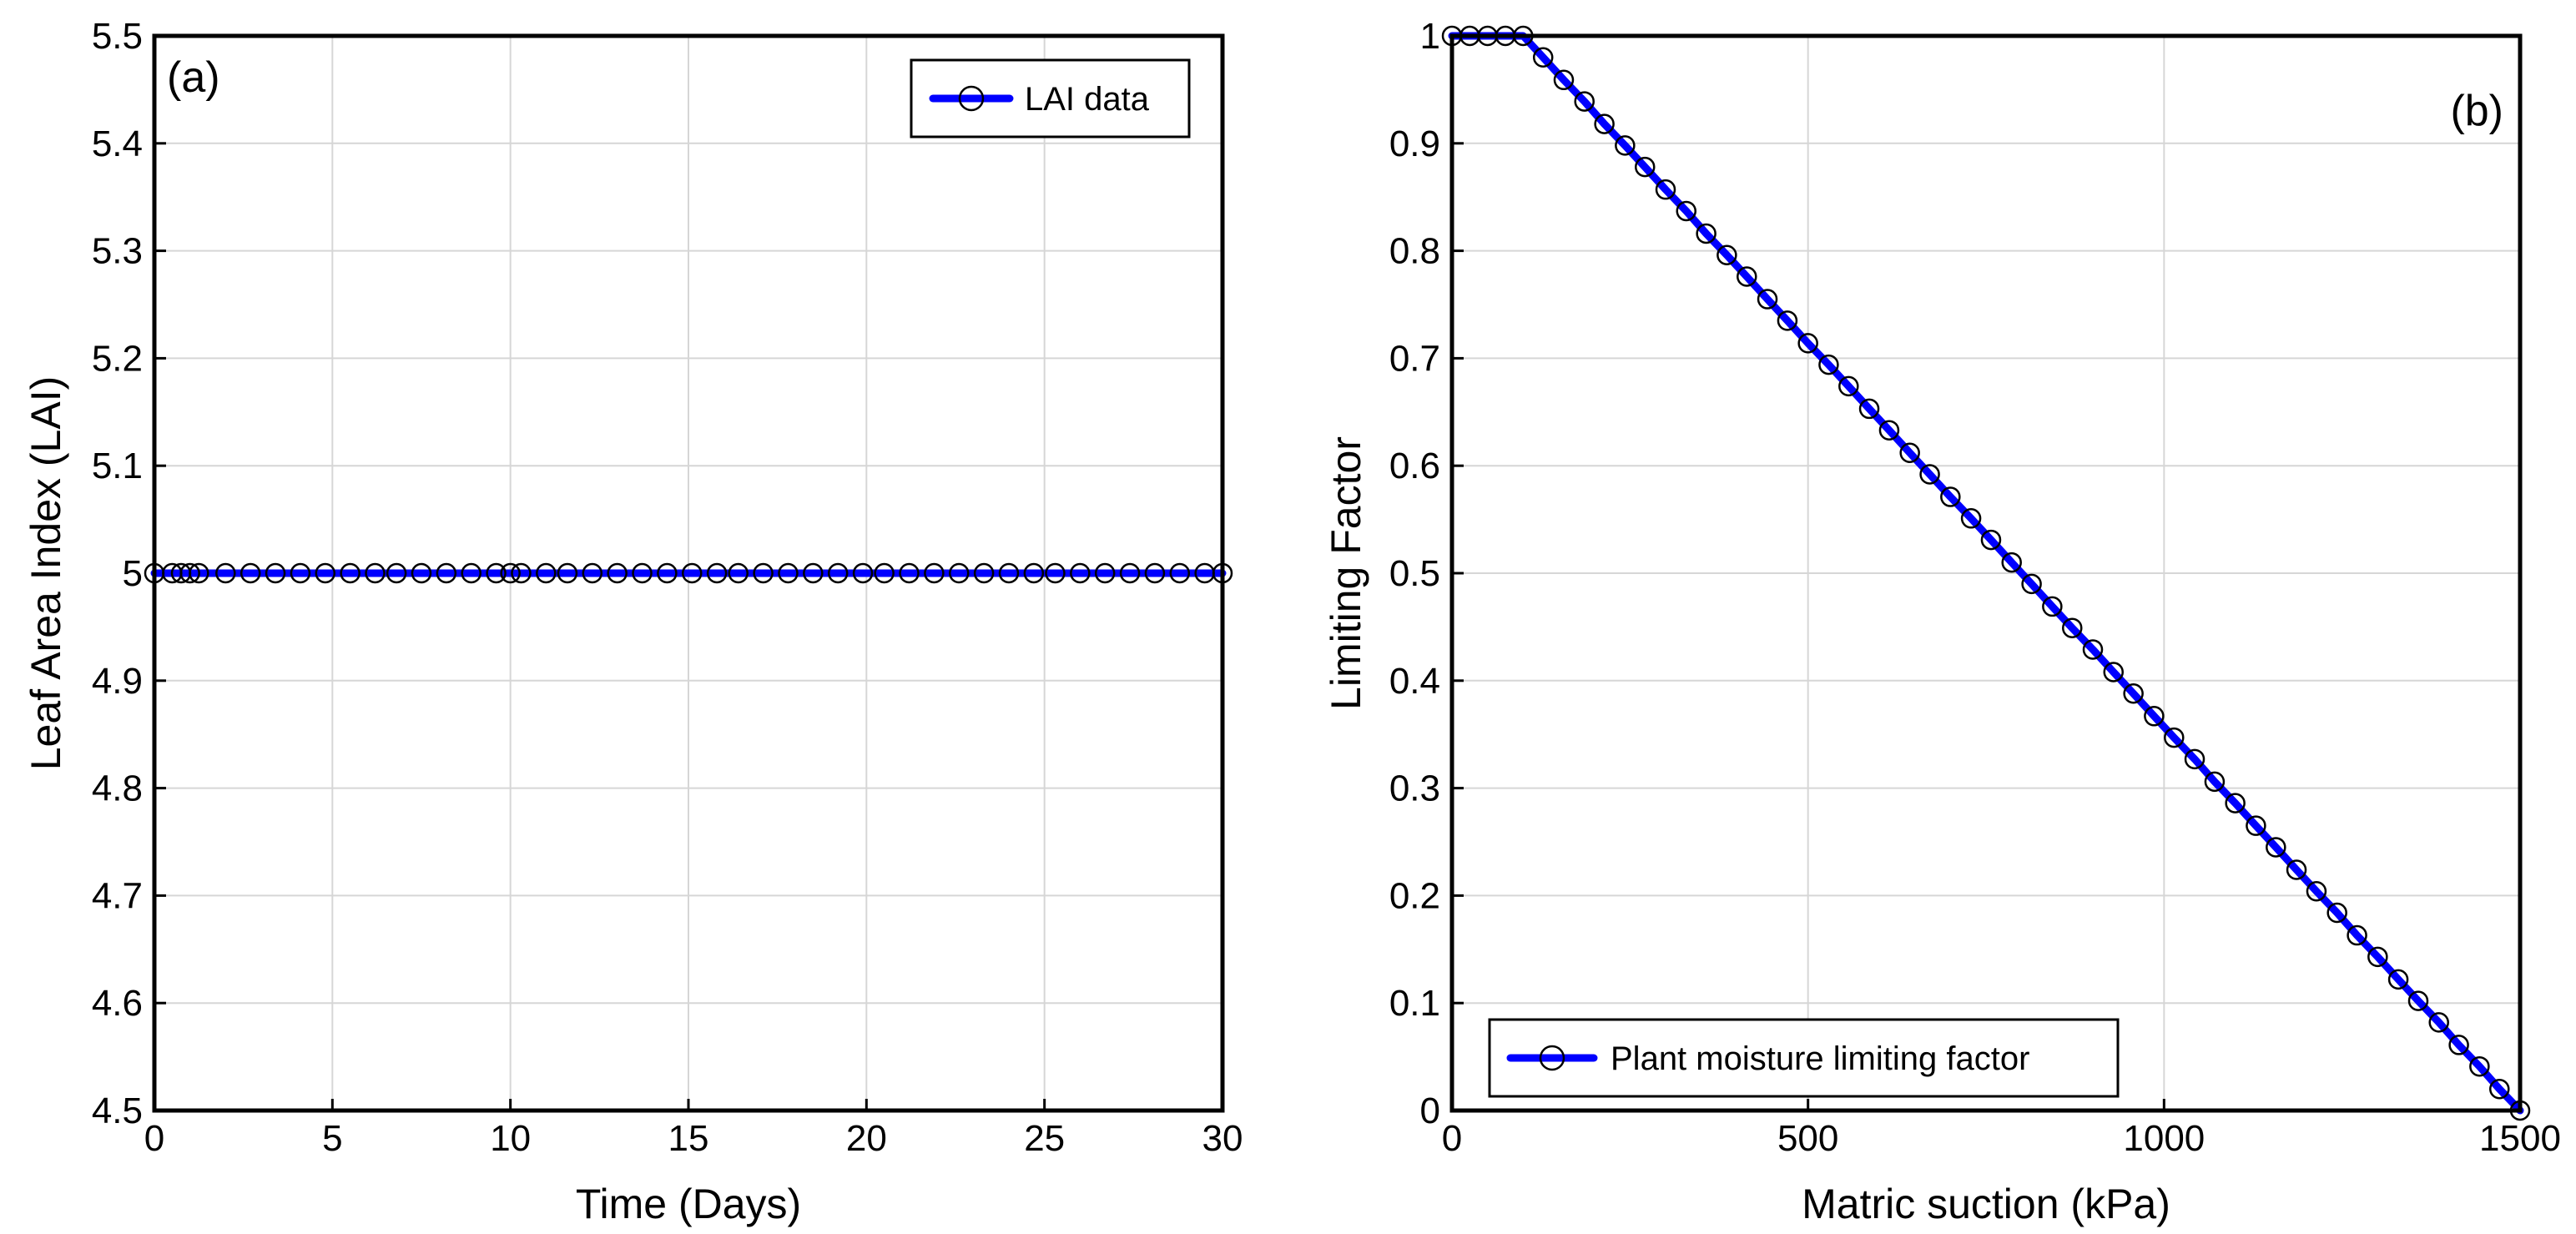  What do you see at coordinates (1414, 358) in the screenshot?
I see `panel-b-y-tick-label: 0.7` at bounding box center [1414, 358].